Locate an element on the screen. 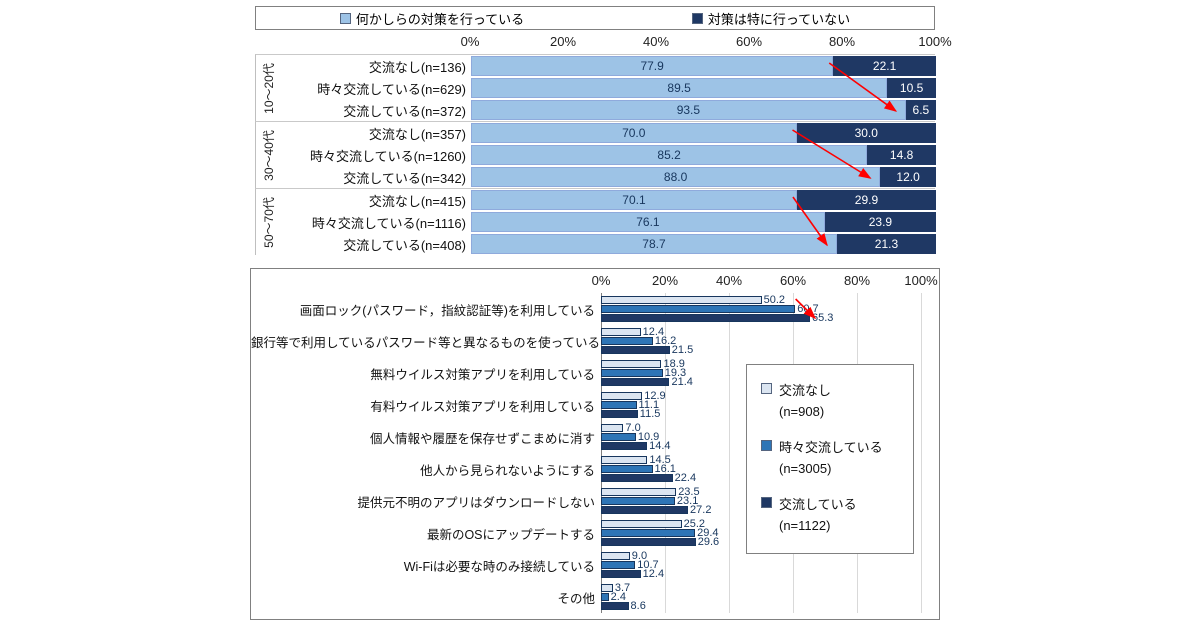 Image resolution: width=1200 pixels, height=630 pixels. category-label: 無料ウイルス対策アプリを利用している is located at coordinates (482, 374).